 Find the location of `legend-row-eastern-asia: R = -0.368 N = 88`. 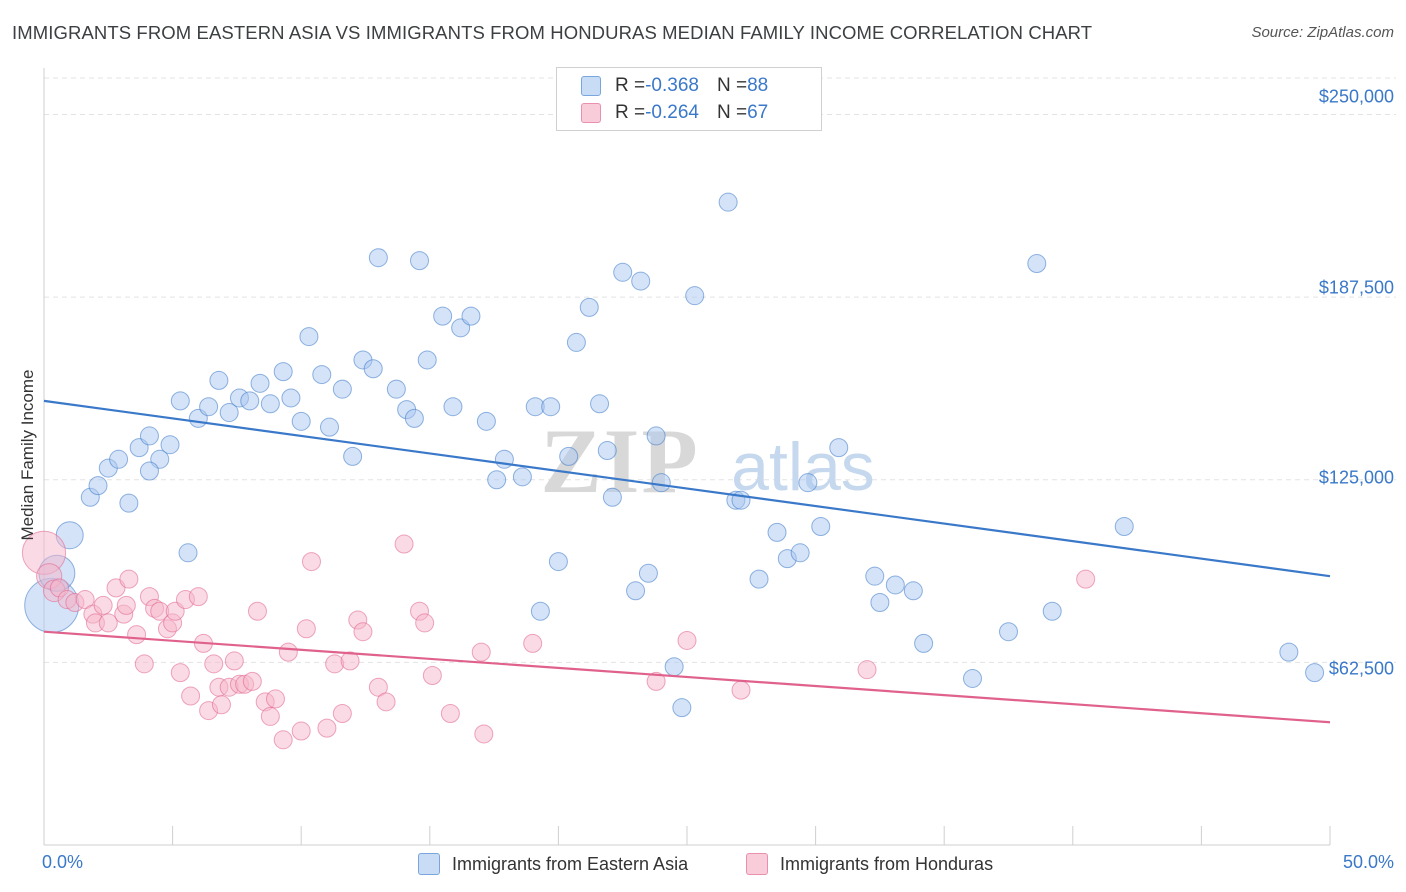

legend-row-eastern-asia: R = -0.368 N = 88 is located at coordinates (674, 86).